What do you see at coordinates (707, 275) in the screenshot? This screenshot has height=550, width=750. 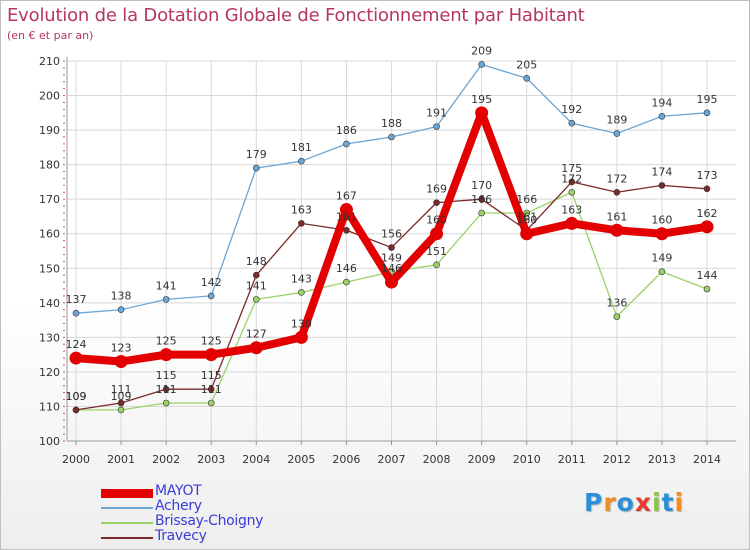 I see `data-label-brissay-choigny: 144` at bounding box center [707, 275].